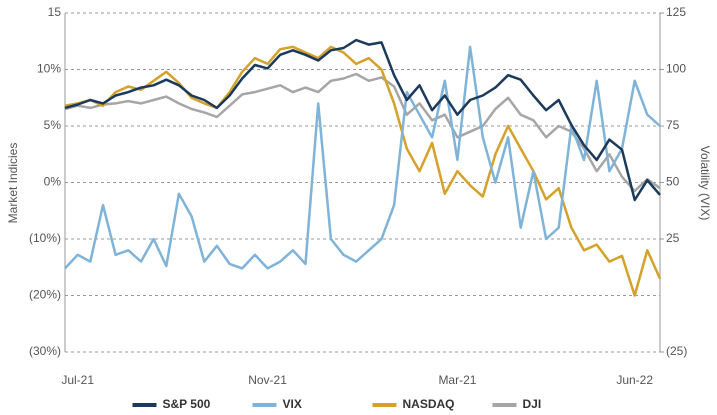  I want to click on y-axis-title: Market Indicies, so click(13, 183).